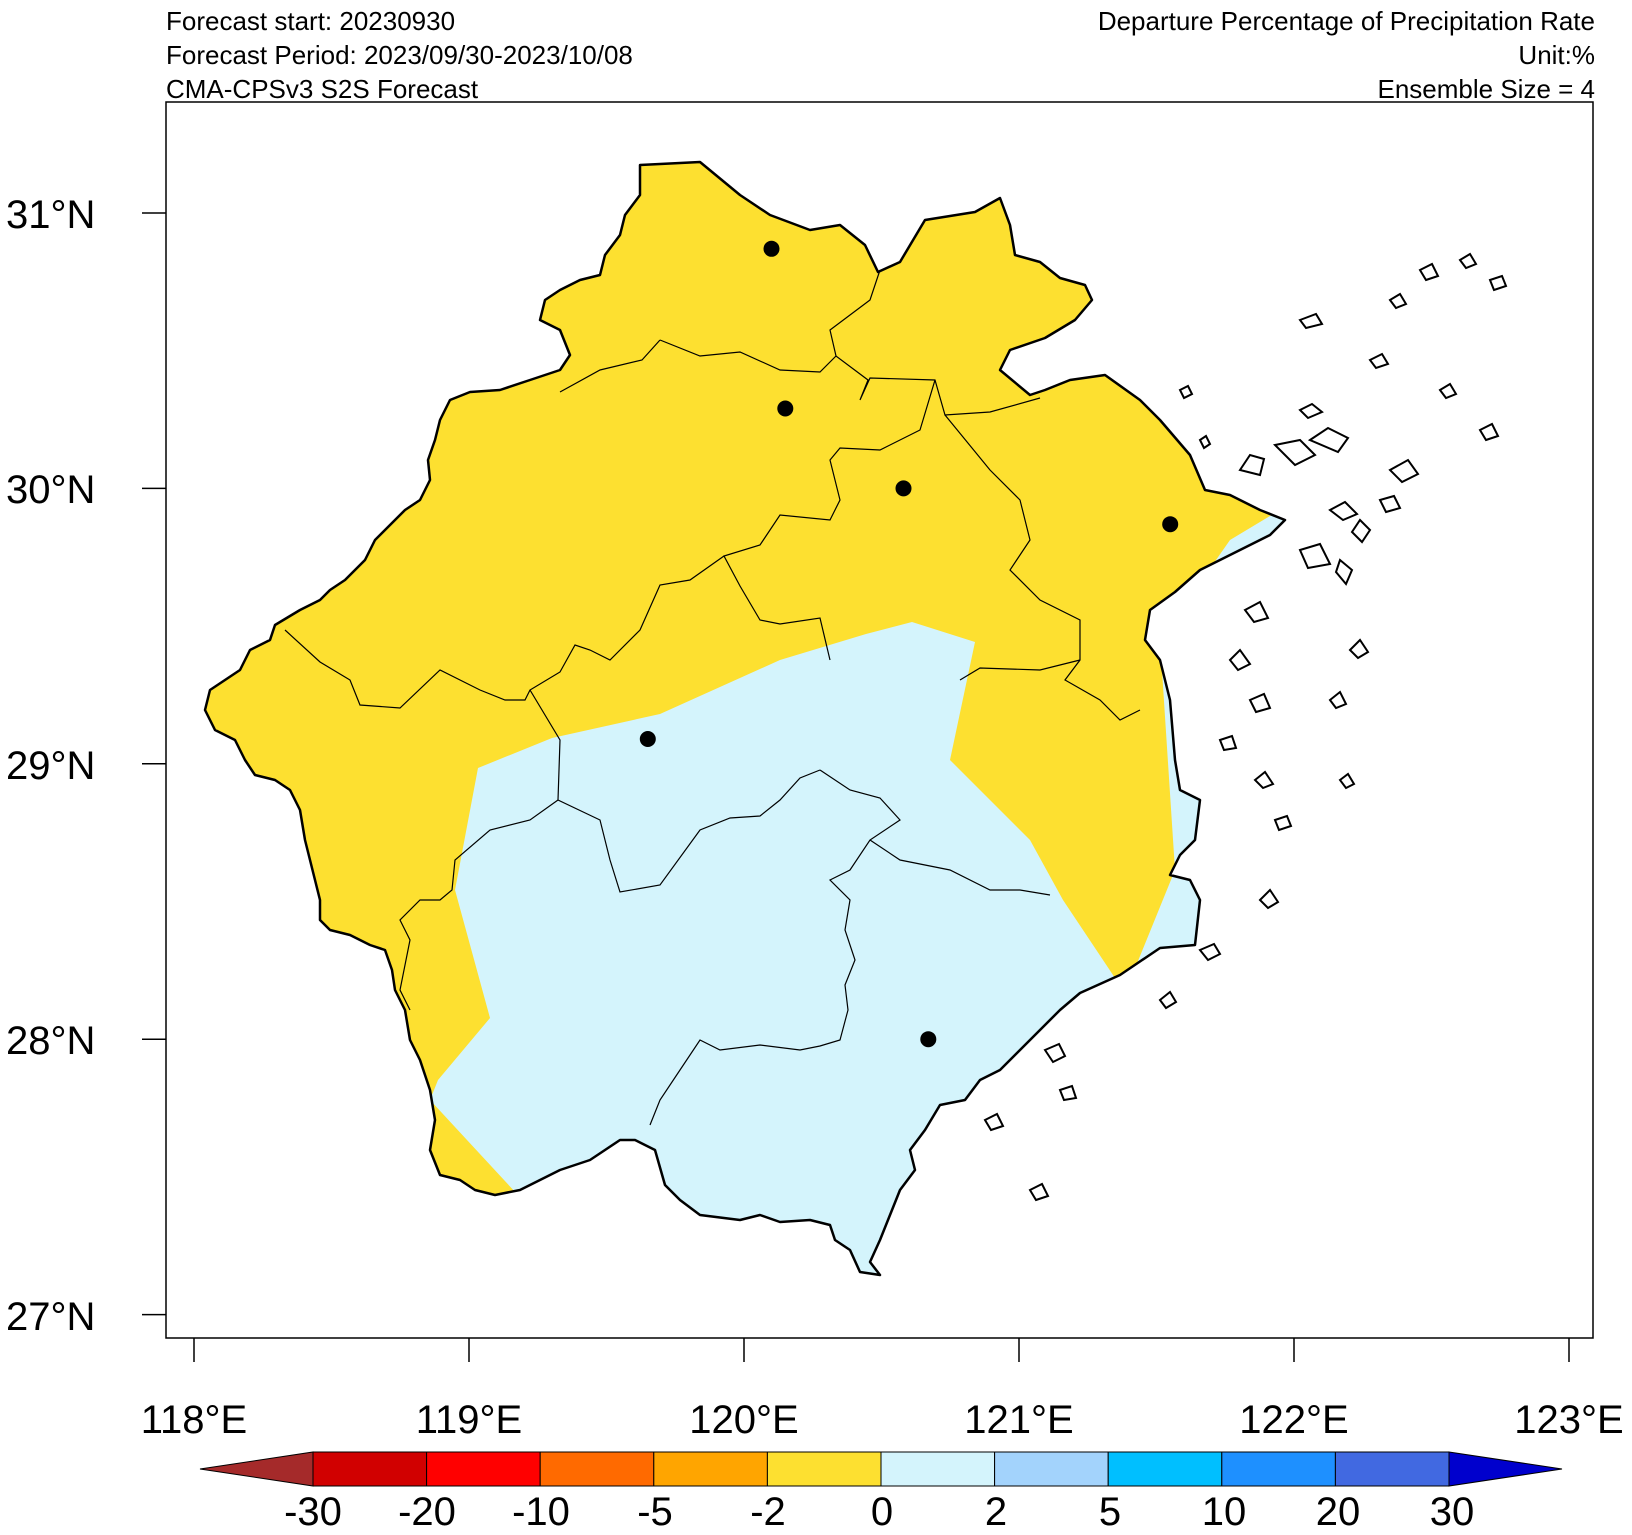  What do you see at coordinates (51, 766) in the screenshot?
I see `lat-label-29: 29°N` at bounding box center [51, 766].